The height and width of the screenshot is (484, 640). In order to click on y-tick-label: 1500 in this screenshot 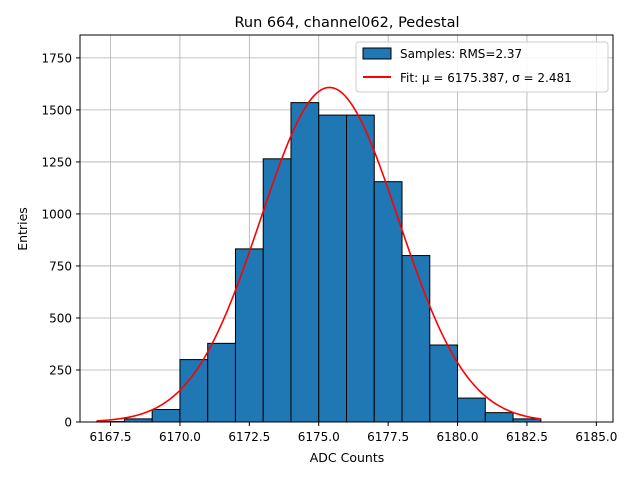, I will do `click(56, 110)`.